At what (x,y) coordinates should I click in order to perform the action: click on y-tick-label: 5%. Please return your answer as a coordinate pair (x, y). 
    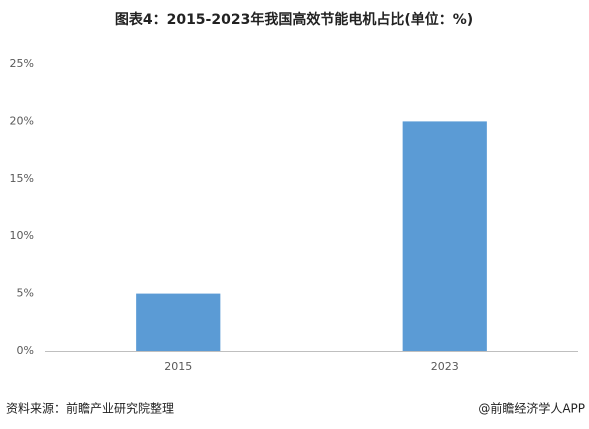
    Looking at the image, I should click on (25, 293).